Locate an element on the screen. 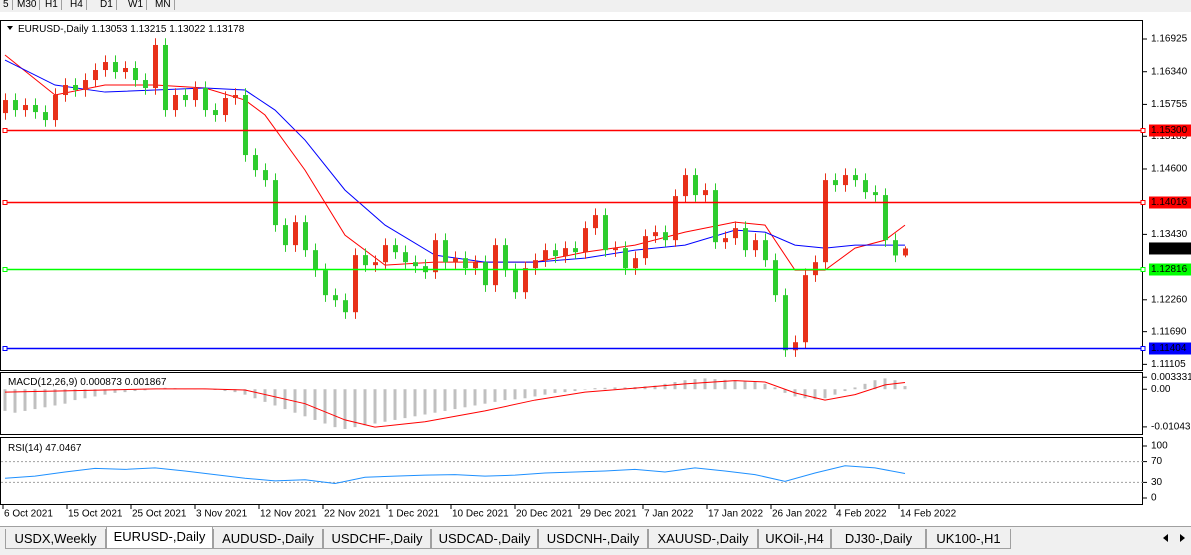 This screenshot has height=555, width=1191. chart-tab: UKOil-,H4 is located at coordinates (794, 539).